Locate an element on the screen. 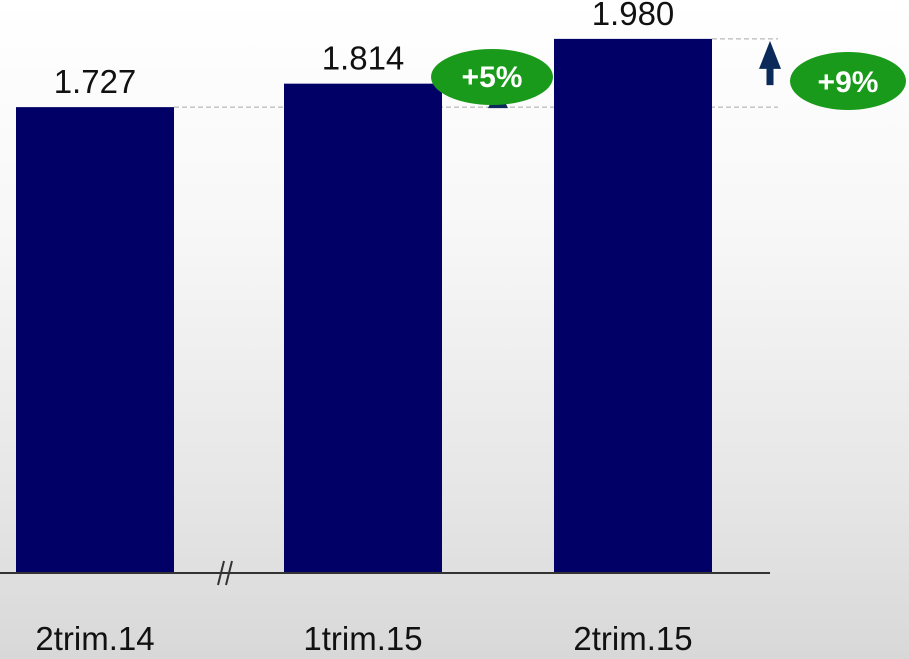 The image size is (909, 659). value-labels: 1.727 1.814 1.980 is located at coordinates (364, 50).